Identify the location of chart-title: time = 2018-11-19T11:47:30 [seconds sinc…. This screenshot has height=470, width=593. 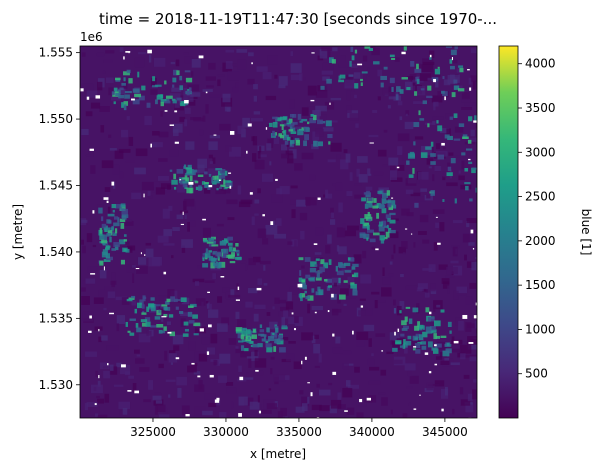
(298, 19).